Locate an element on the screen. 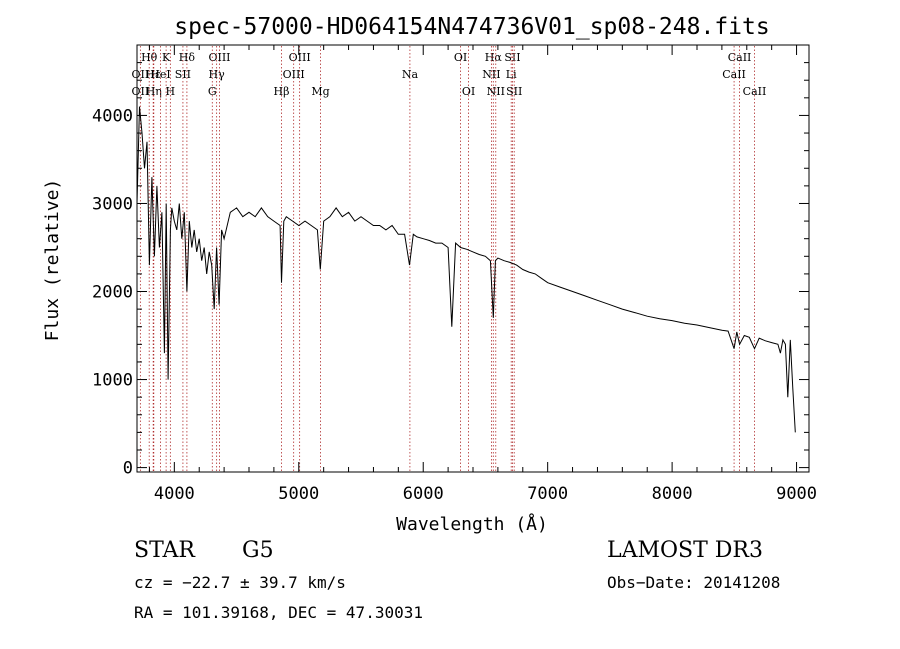 The height and width of the screenshot is (649, 900). marker-label: HeI is located at coordinates (160, 74).